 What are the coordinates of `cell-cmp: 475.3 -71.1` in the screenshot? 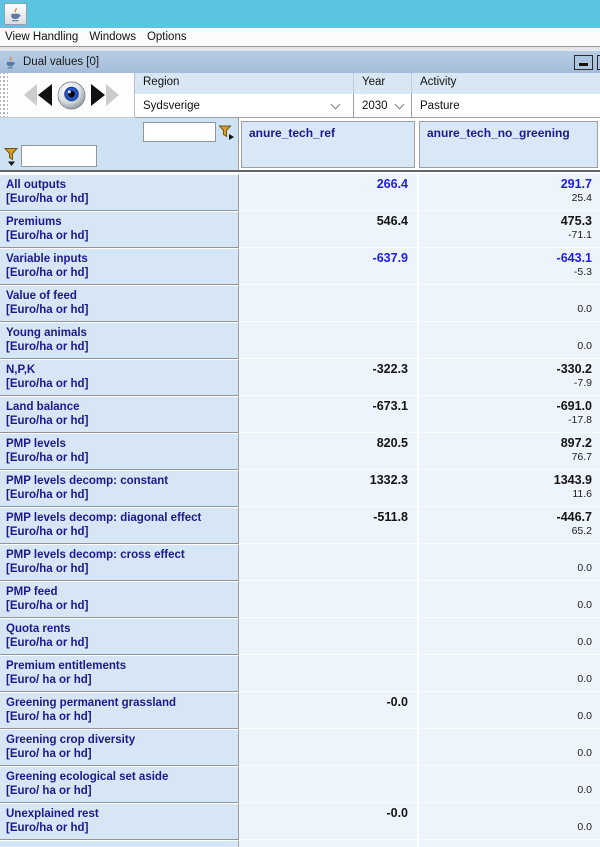 It's located at (508, 229).